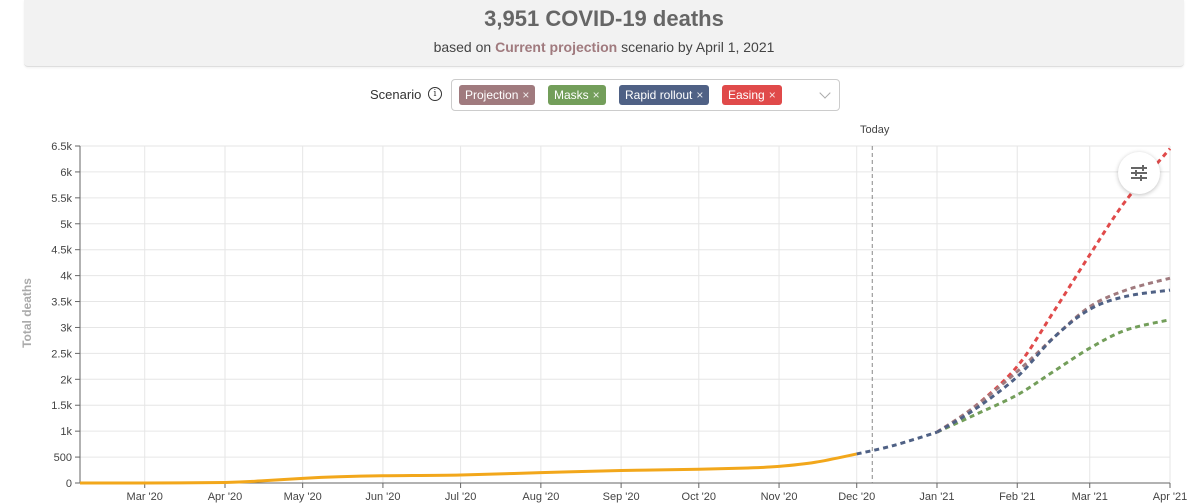  I want to click on x-tick-label: Mar '21, so click(1090, 497).